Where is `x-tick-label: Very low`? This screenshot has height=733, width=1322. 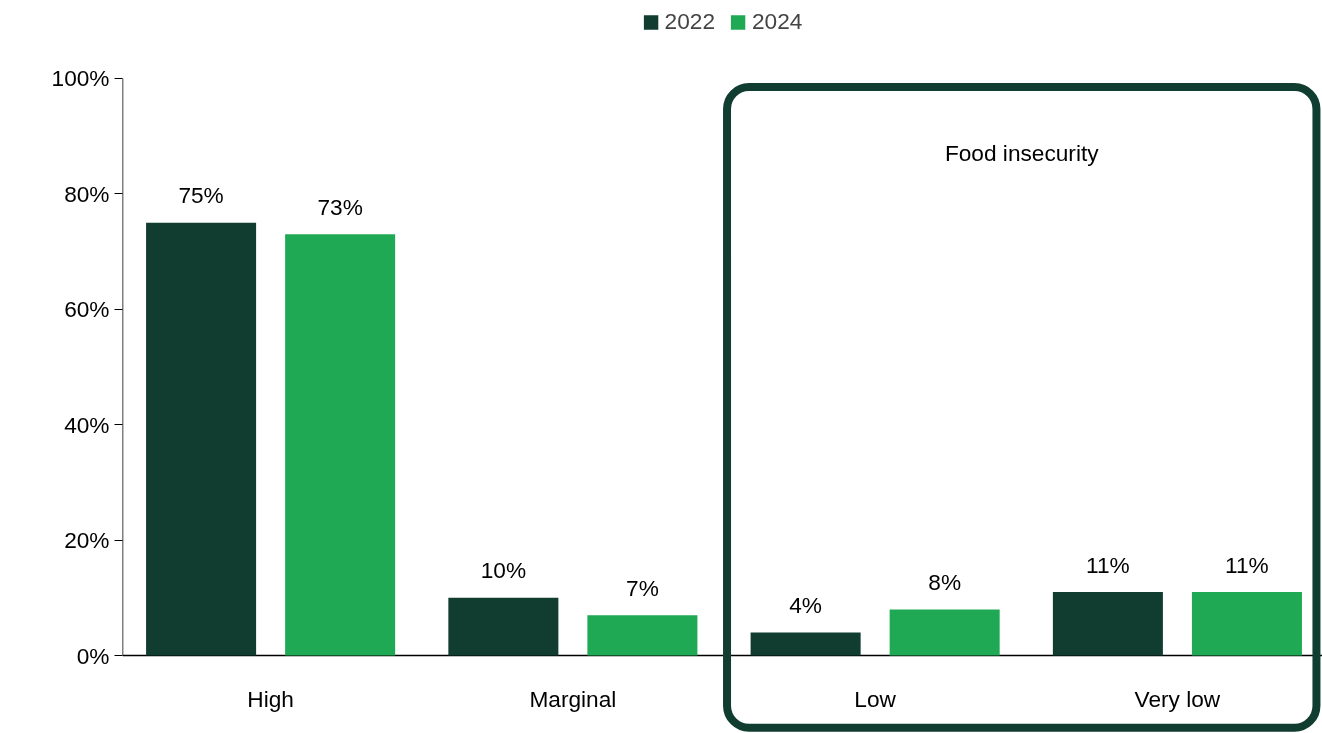 x-tick-label: Very low is located at coordinates (1177, 698).